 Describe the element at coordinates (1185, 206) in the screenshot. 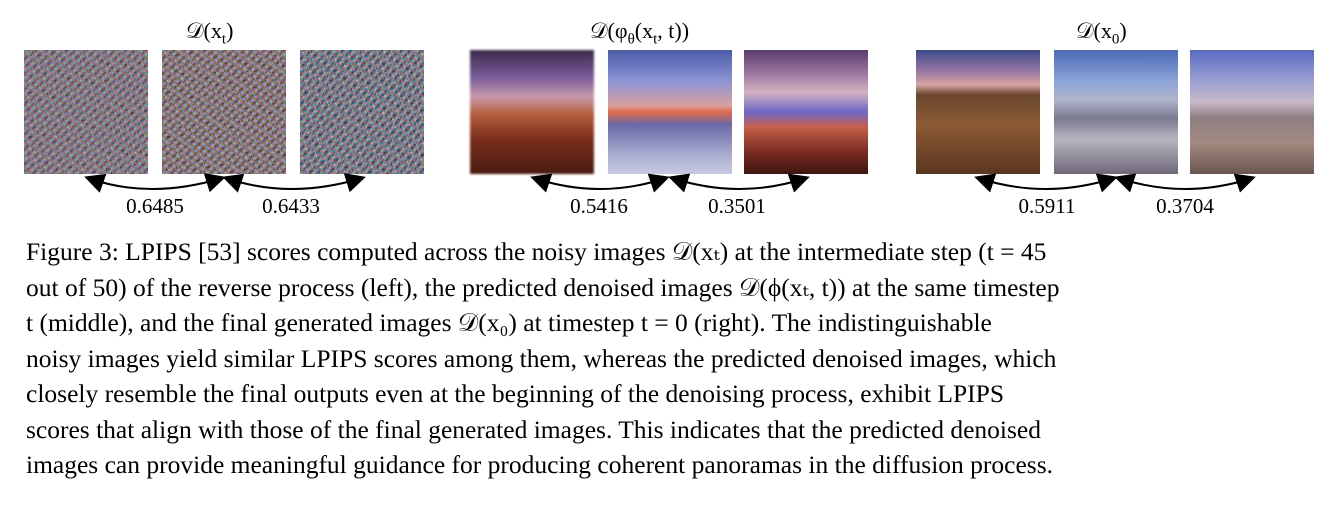

I see `score-final-2-3: 0.3704` at that location.